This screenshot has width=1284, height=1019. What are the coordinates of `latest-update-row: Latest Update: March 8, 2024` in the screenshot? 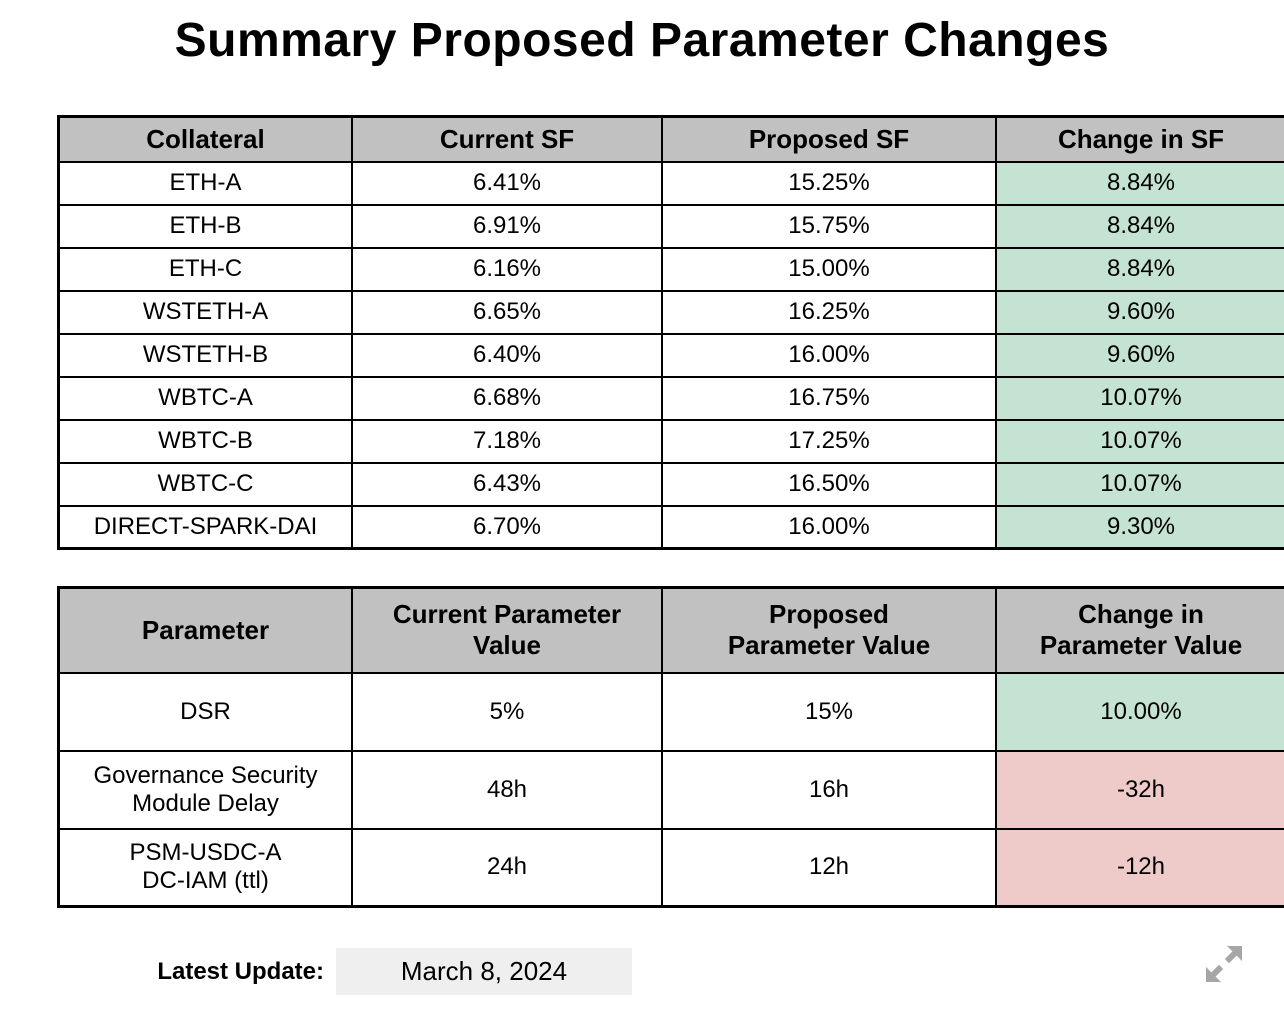 It's located at (670, 971).